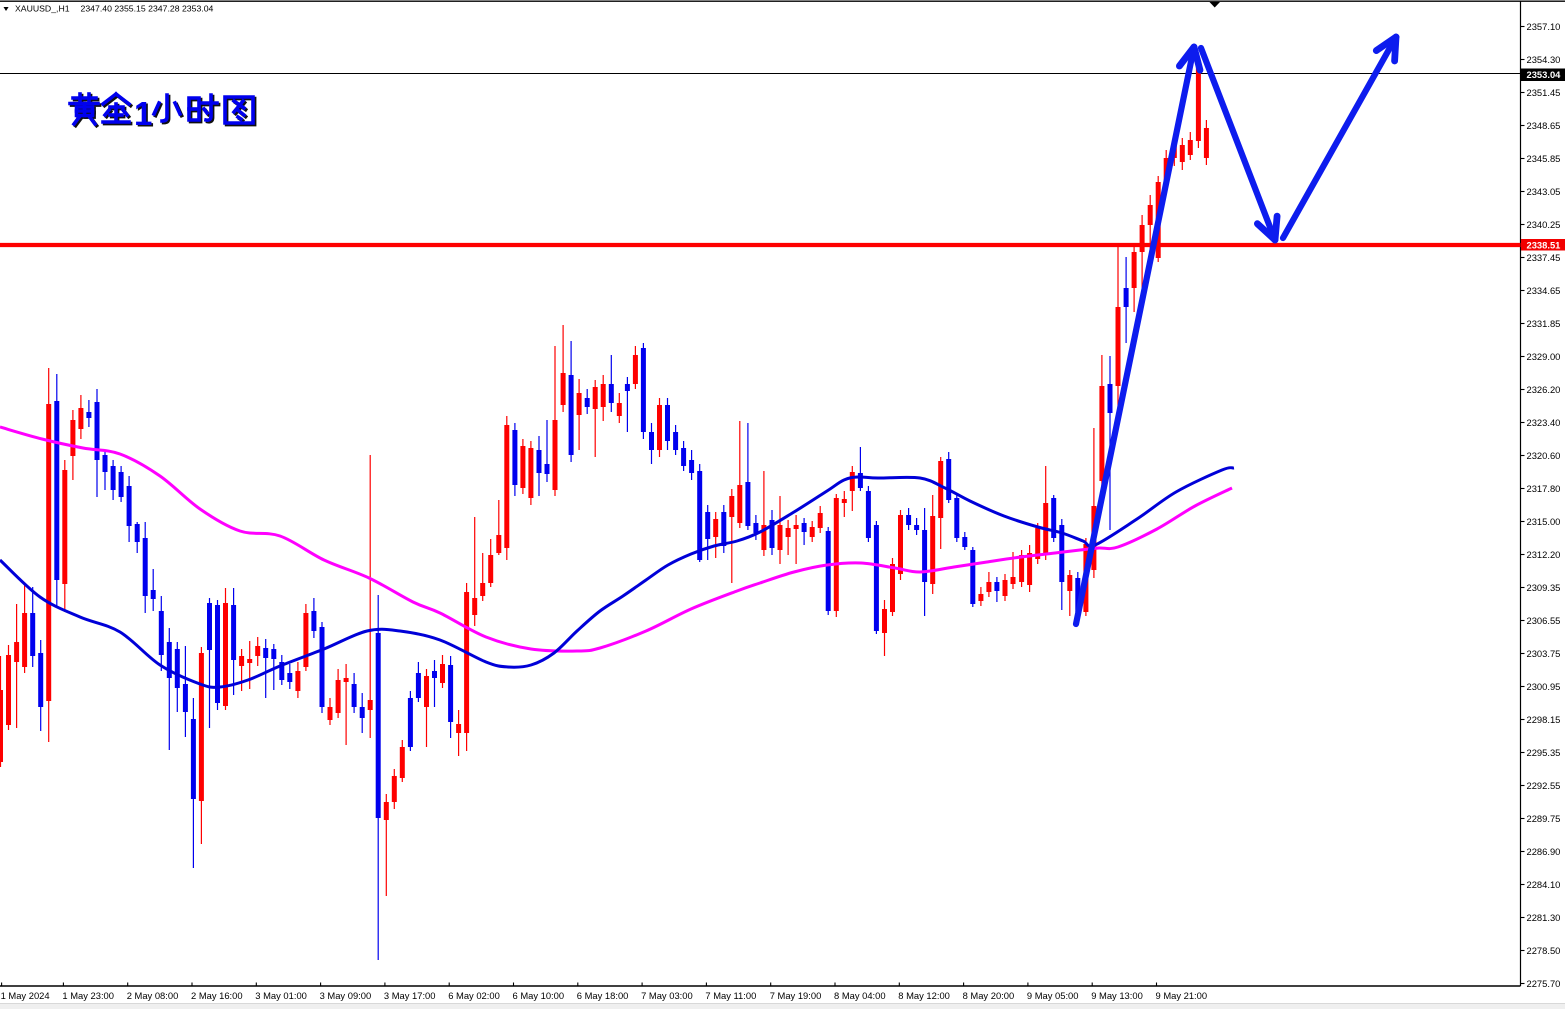 Image resolution: width=1565 pixels, height=1009 pixels. I want to click on svg-text: 2357.10, so click(1544, 26).